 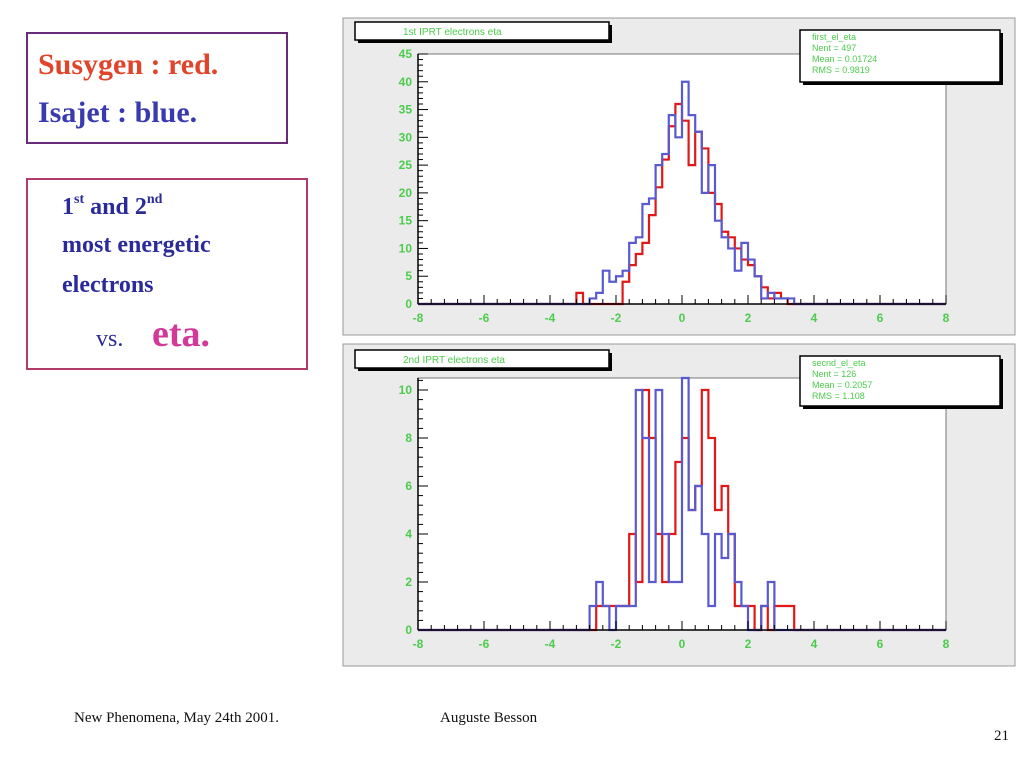 What do you see at coordinates (834, 37) in the screenshot?
I see `stats-name: first_el_eta` at bounding box center [834, 37].